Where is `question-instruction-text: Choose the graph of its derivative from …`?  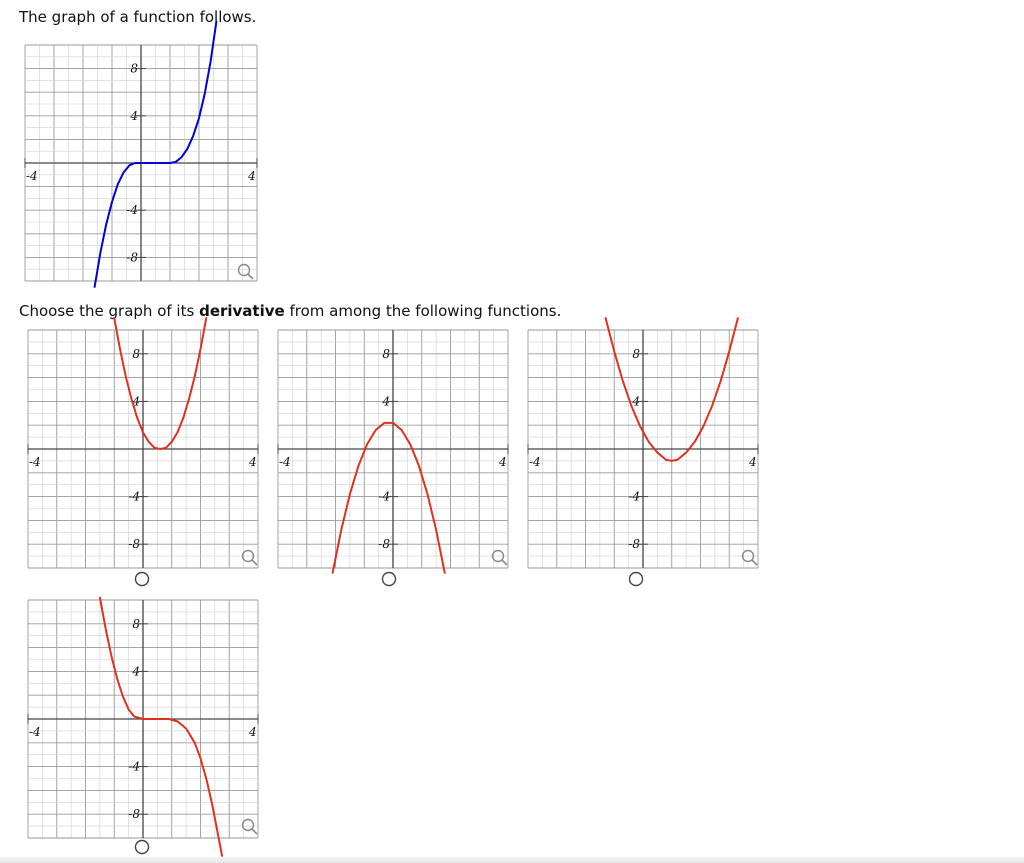 question-instruction-text: Choose the graph of its derivative from … is located at coordinates (290, 311).